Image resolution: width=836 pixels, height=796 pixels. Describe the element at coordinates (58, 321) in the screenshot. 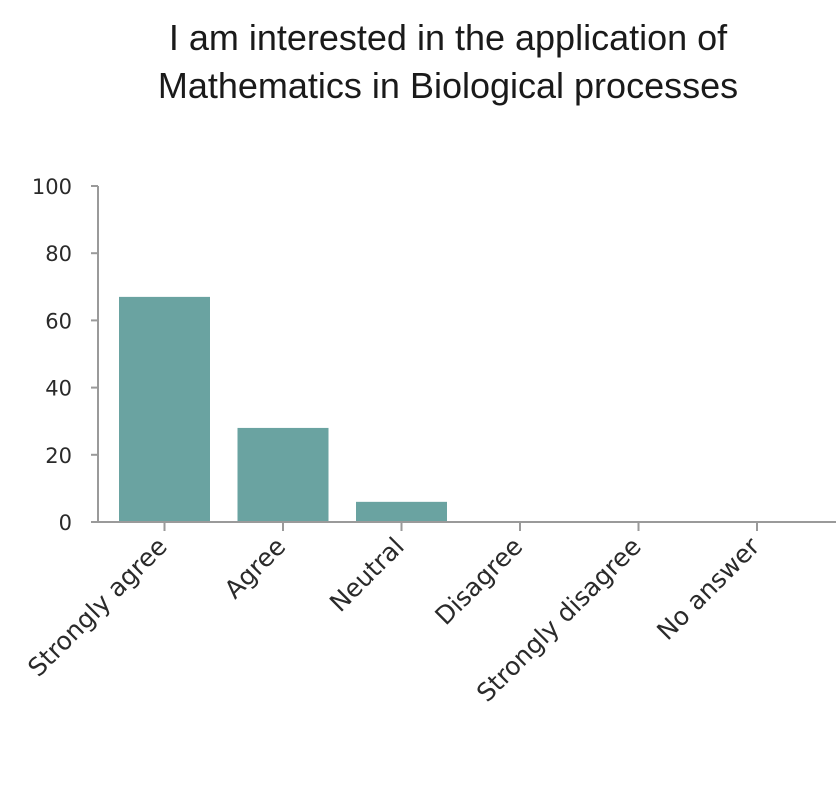

I see `y-tick-label: 60` at that location.